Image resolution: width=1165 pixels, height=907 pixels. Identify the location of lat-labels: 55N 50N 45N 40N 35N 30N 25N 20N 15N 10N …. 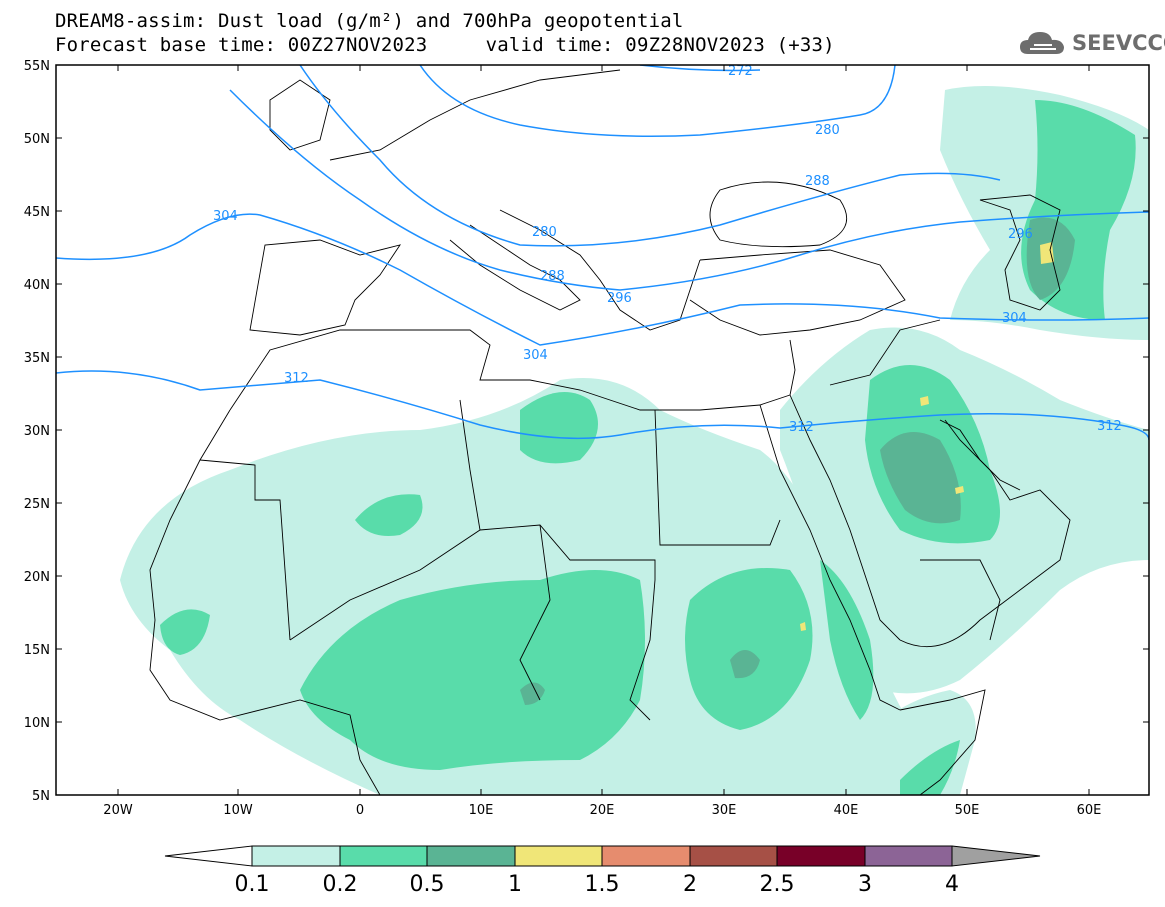
(37, 431).